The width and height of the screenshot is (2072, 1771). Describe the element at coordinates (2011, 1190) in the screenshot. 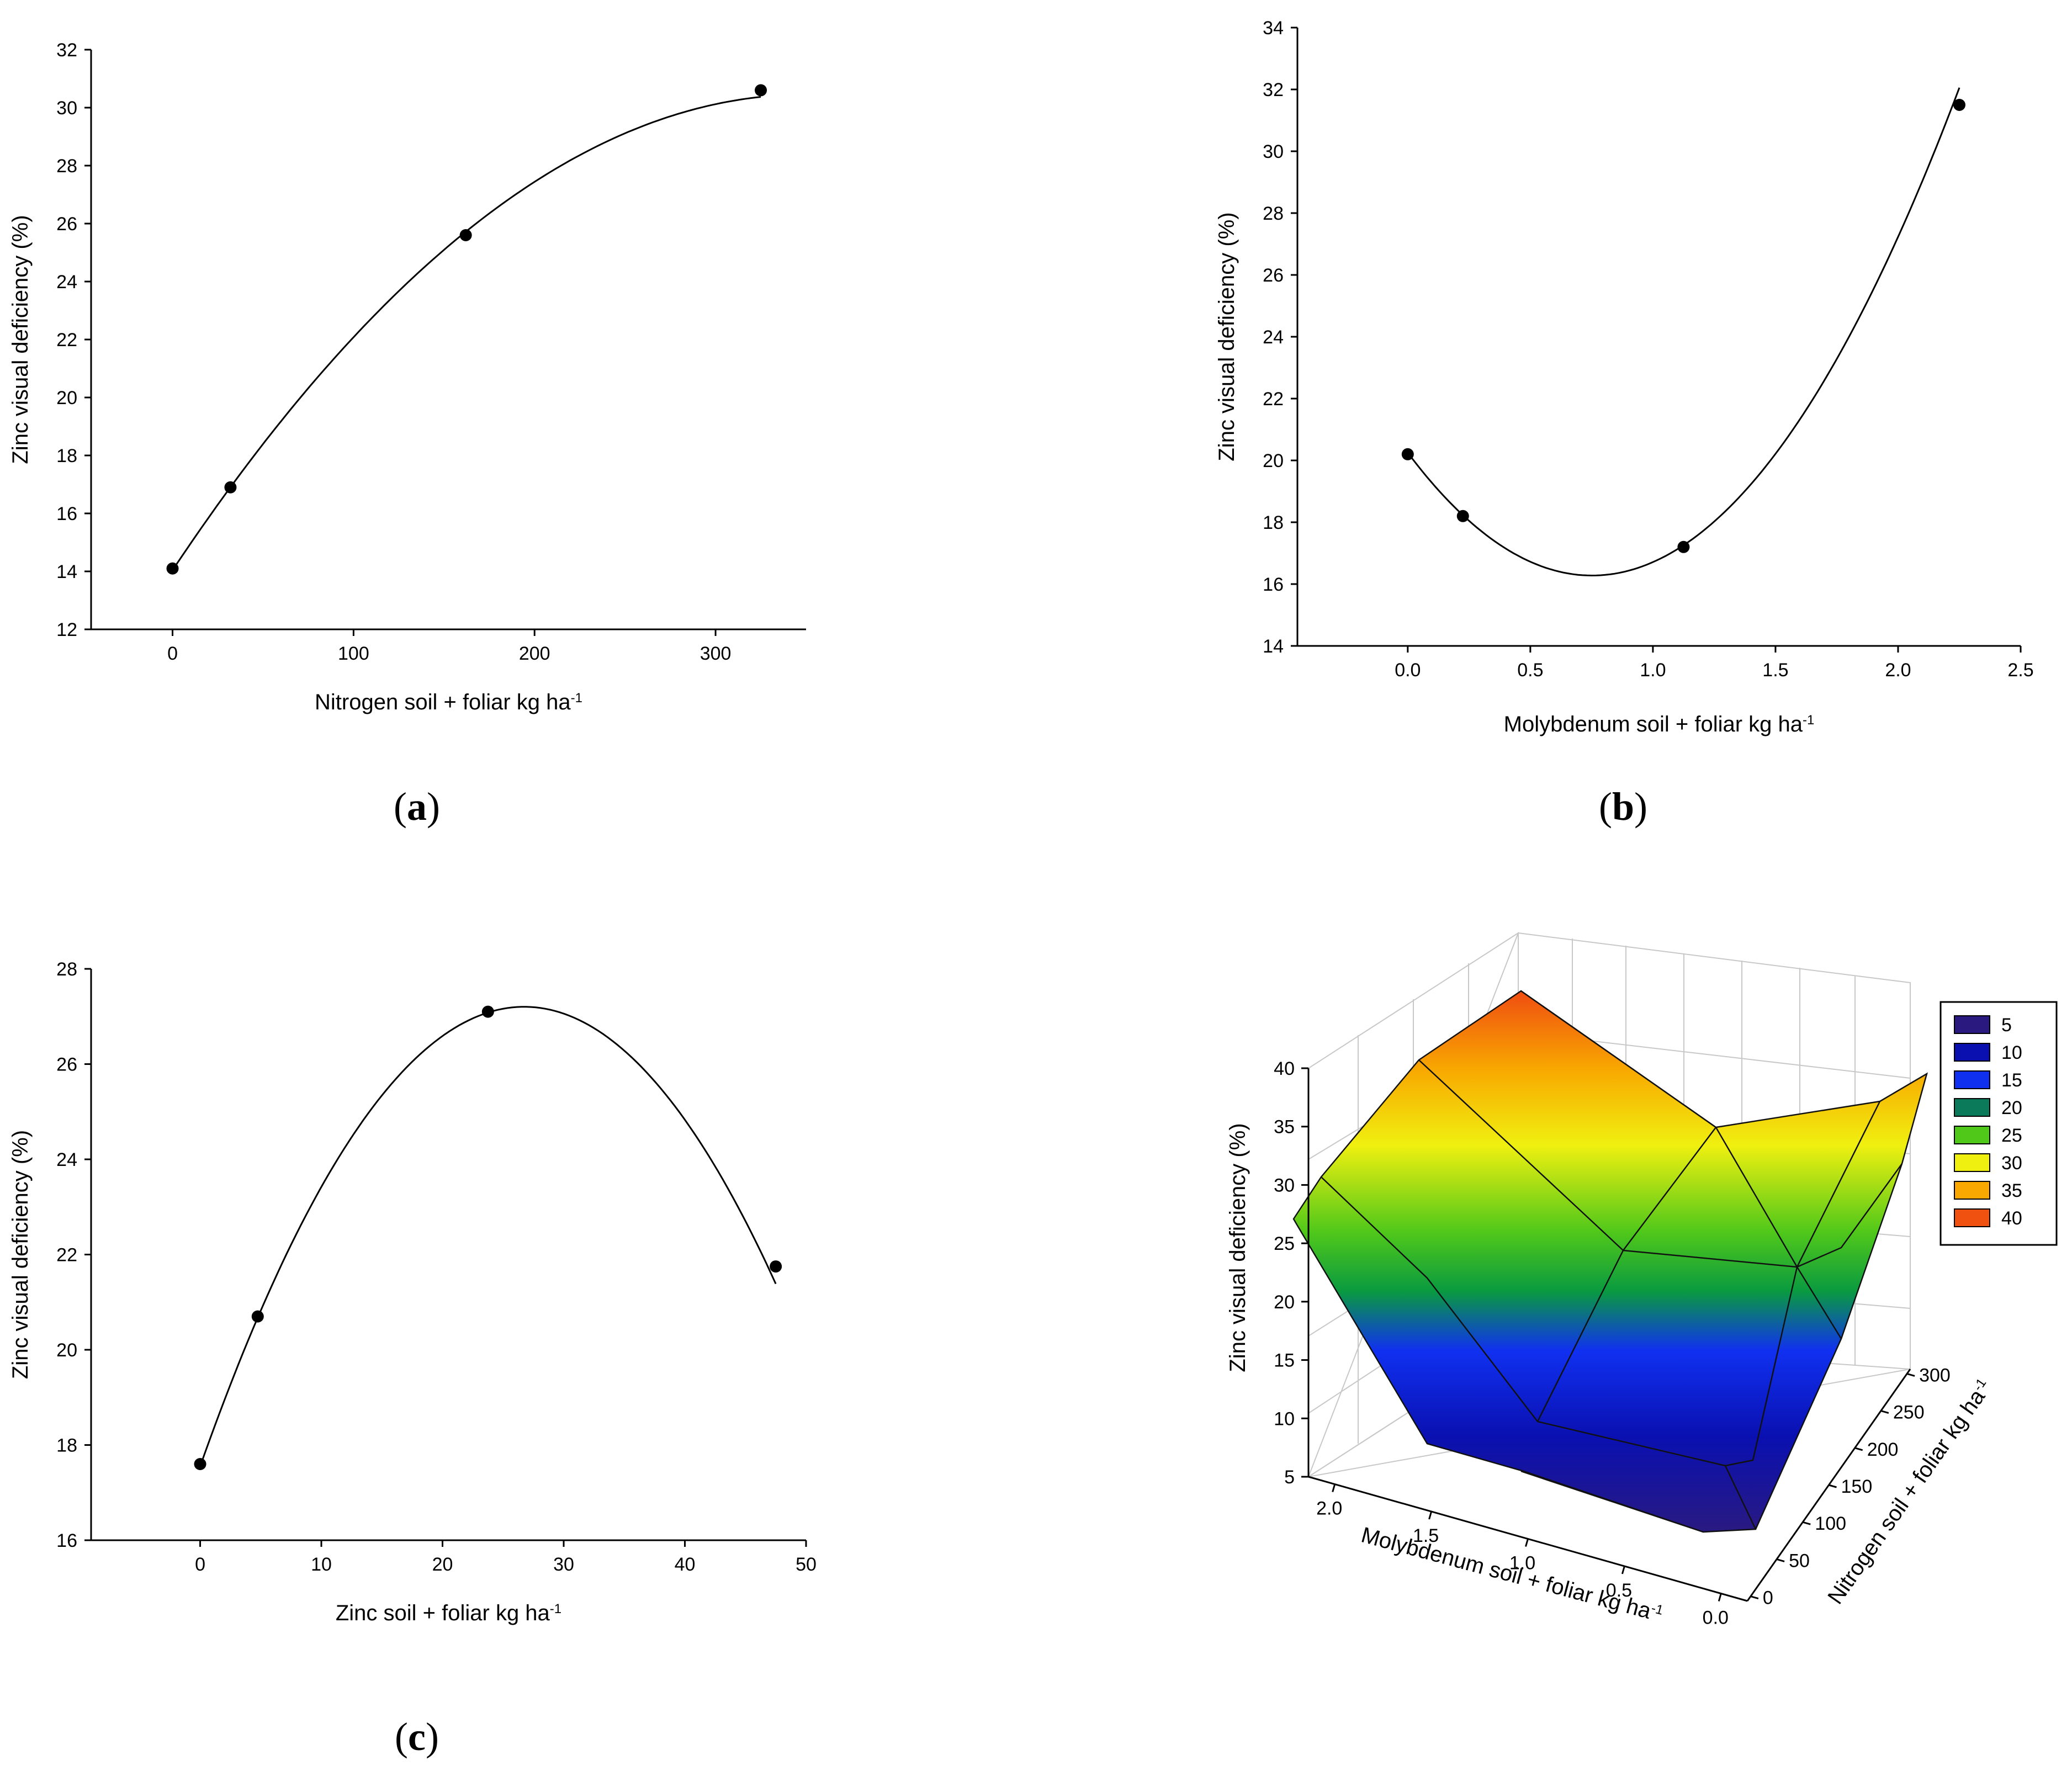

I see `legend-label: 35` at that location.